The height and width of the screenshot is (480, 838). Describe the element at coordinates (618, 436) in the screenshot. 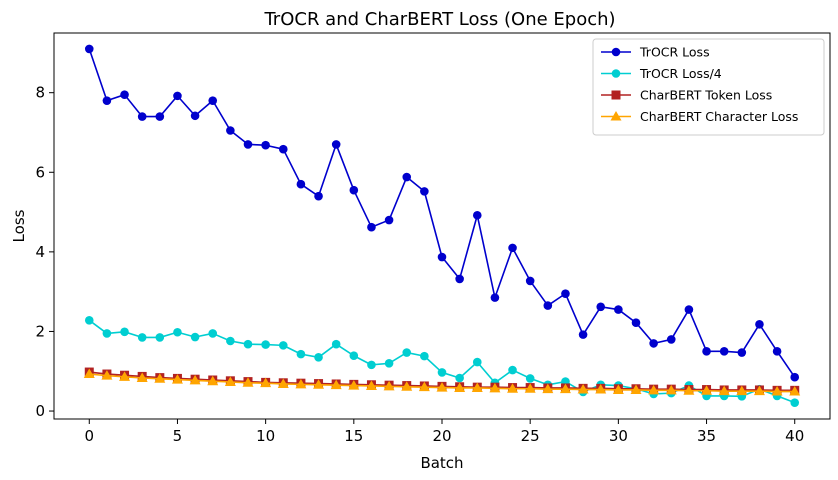

I see `x-tick-label: 30` at that location.